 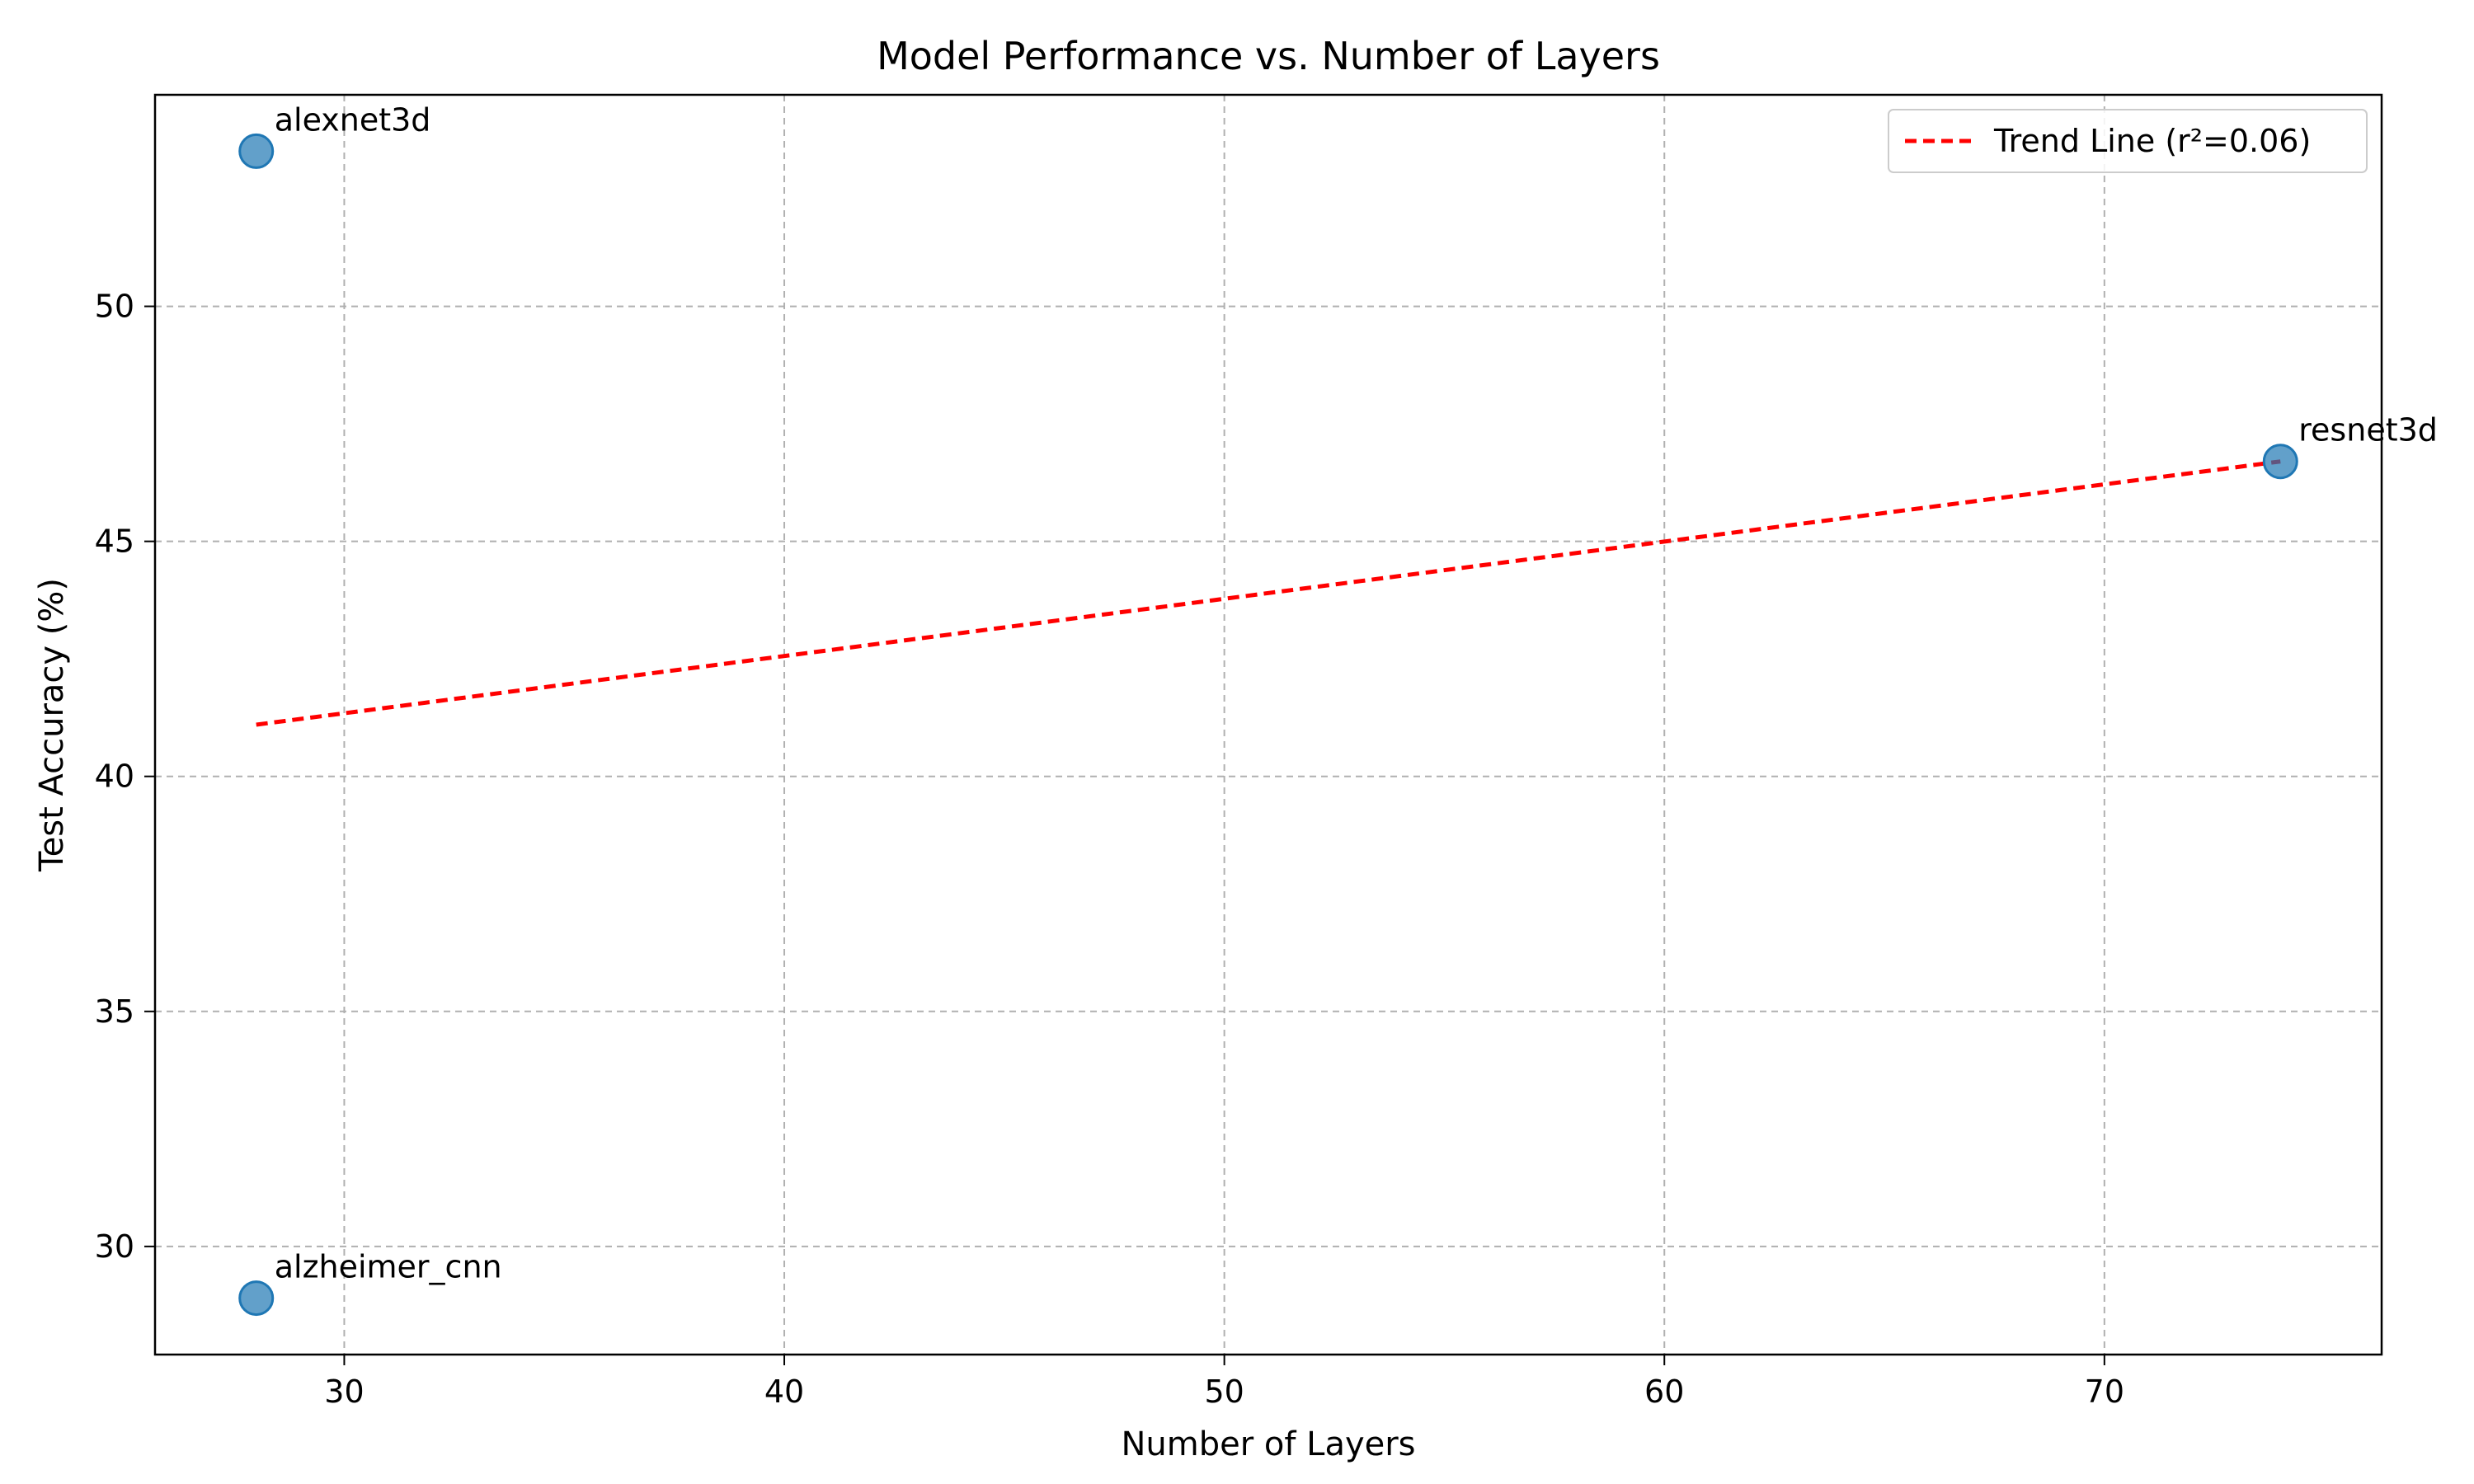 What do you see at coordinates (1664, 1392) in the screenshot?
I see `x-tick-label: 60` at bounding box center [1664, 1392].